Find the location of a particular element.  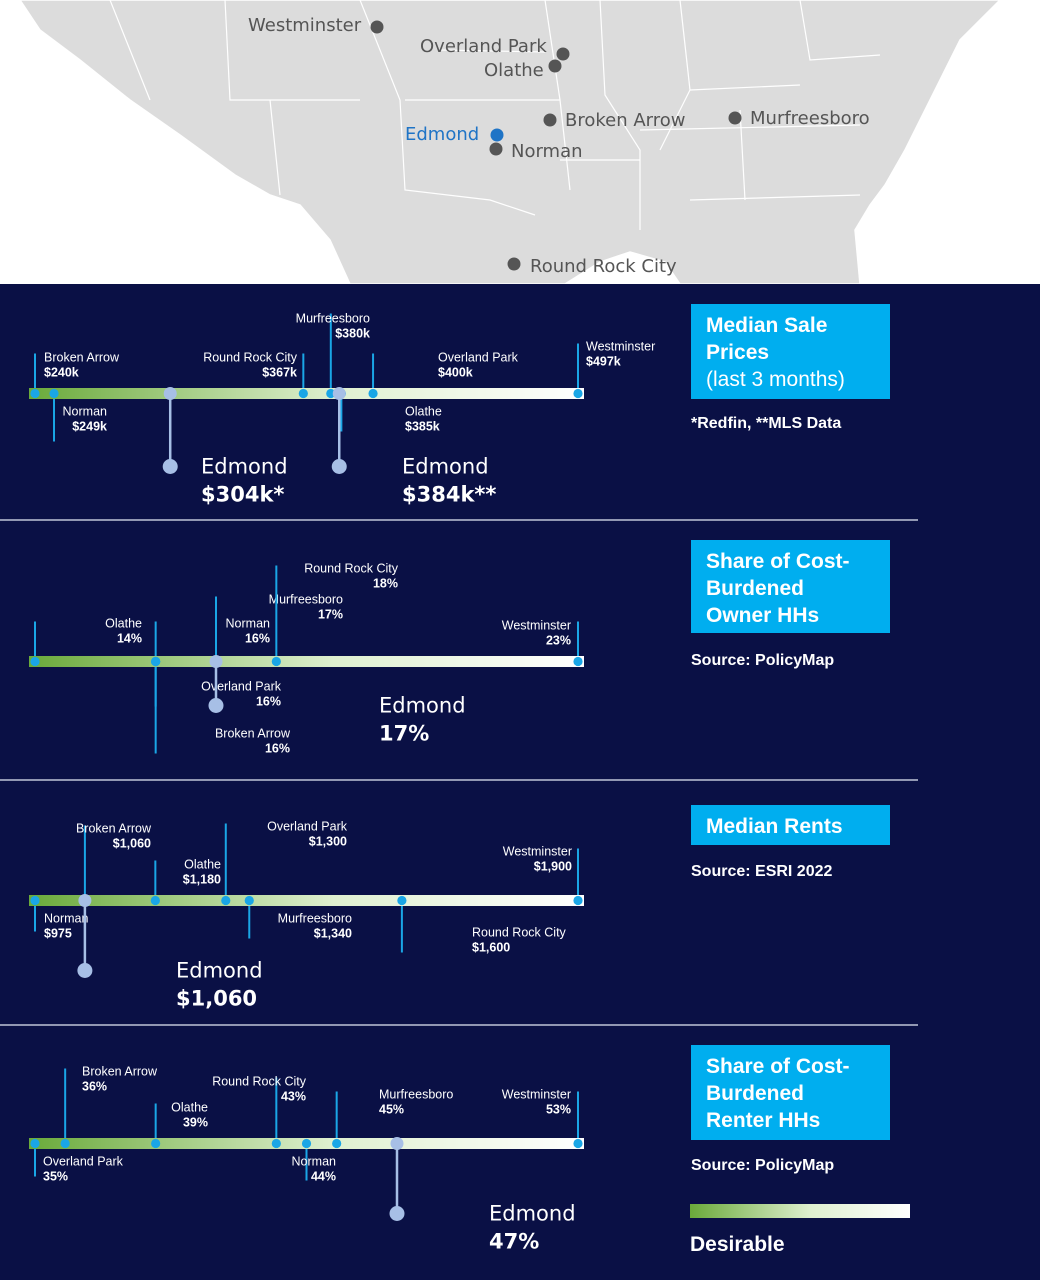

state-borders is located at coordinates (495, 120).